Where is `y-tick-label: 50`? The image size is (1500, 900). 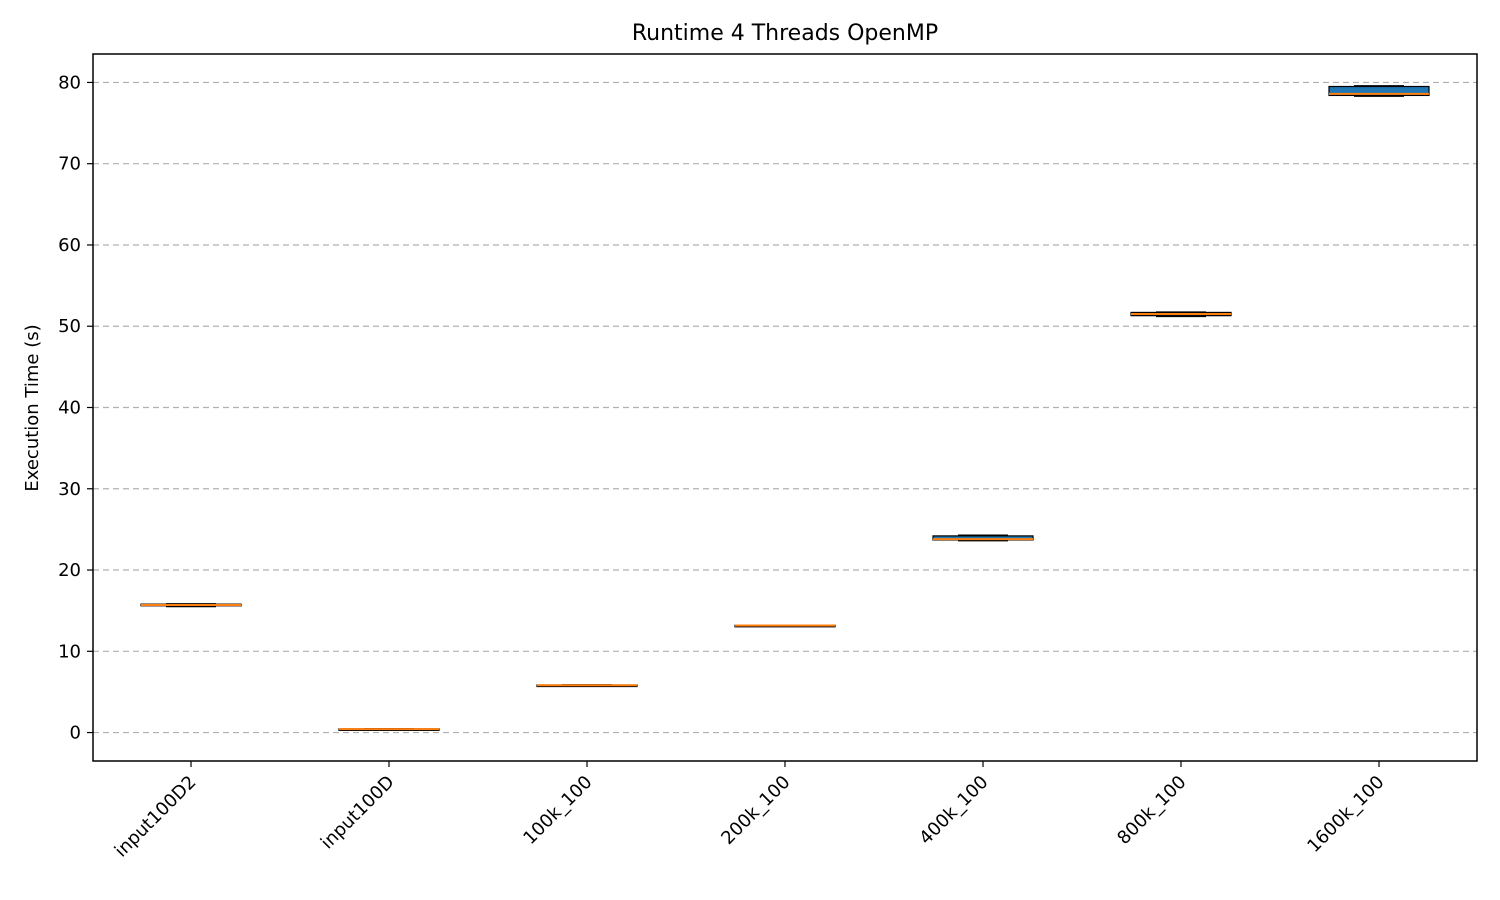
y-tick-label: 50 is located at coordinates (69, 326).